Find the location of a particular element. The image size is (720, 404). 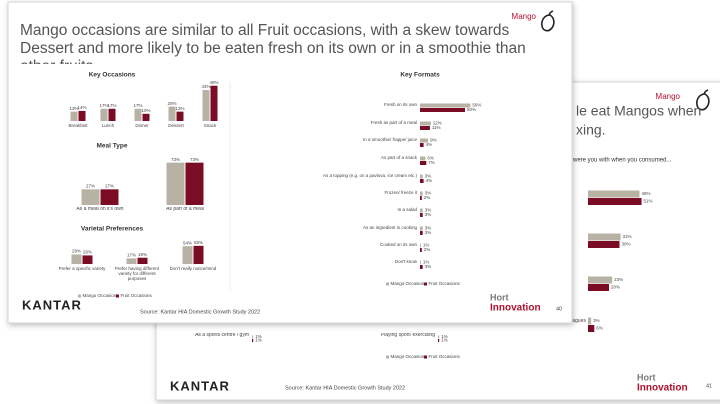

value-label: 23% is located at coordinates (618, 279).